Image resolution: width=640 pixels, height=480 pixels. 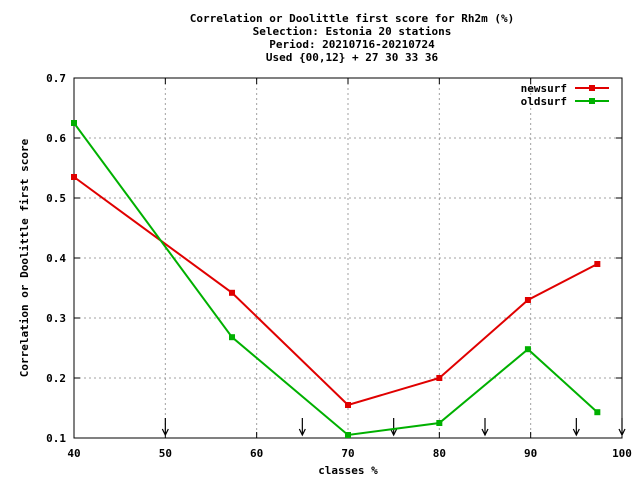 What do you see at coordinates (592, 88) in the screenshot?
I see `legend-marker-newsurf` at bounding box center [592, 88].